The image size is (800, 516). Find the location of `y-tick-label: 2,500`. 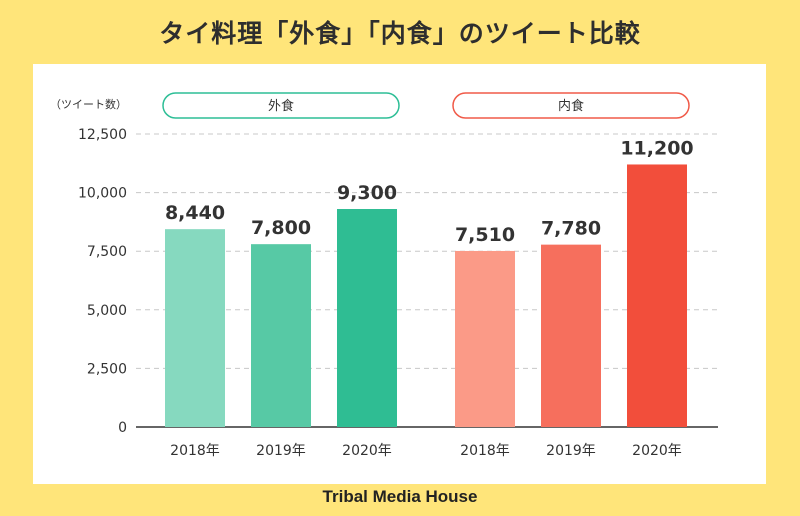

y-tick-label: 2,500 is located at coordinates (107, 369).